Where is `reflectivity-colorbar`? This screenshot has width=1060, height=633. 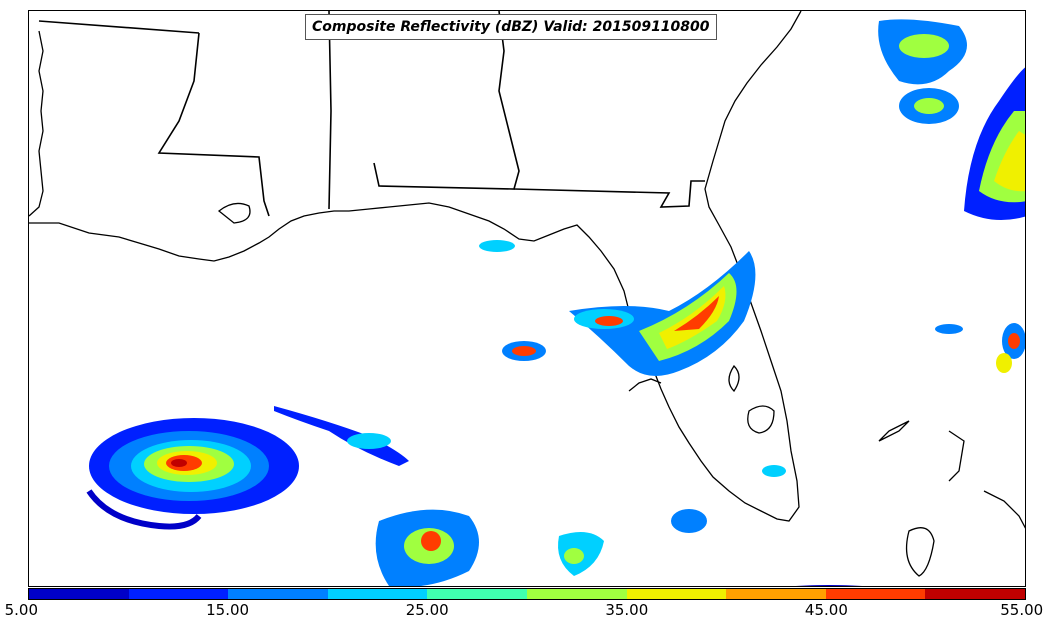 reflectivity-colorbar is located at coordinates (527, 594).